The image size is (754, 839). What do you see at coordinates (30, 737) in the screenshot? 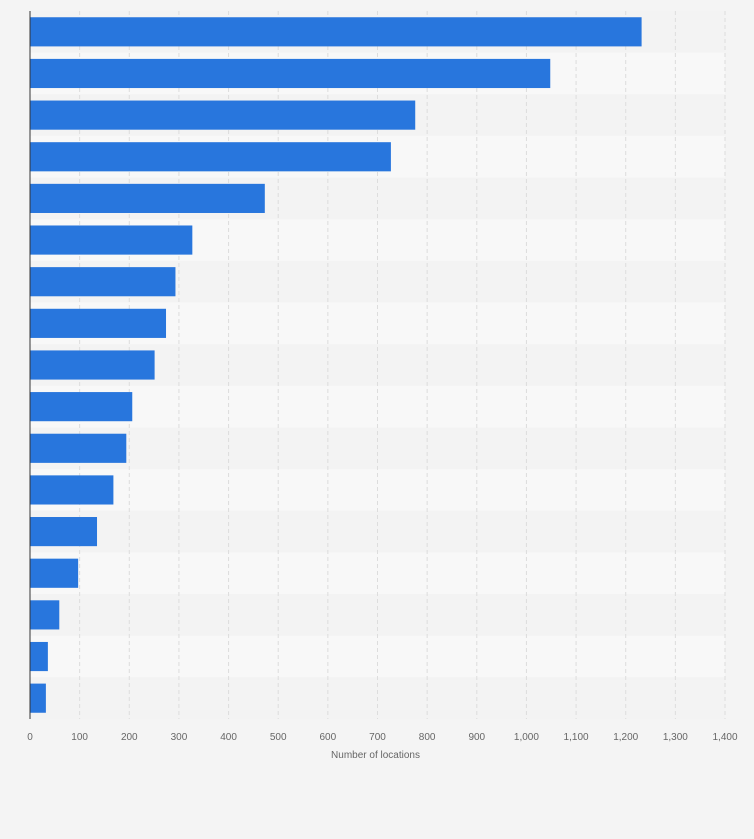
I see `x-tick-label: 0` at bounding box center [30, 737].